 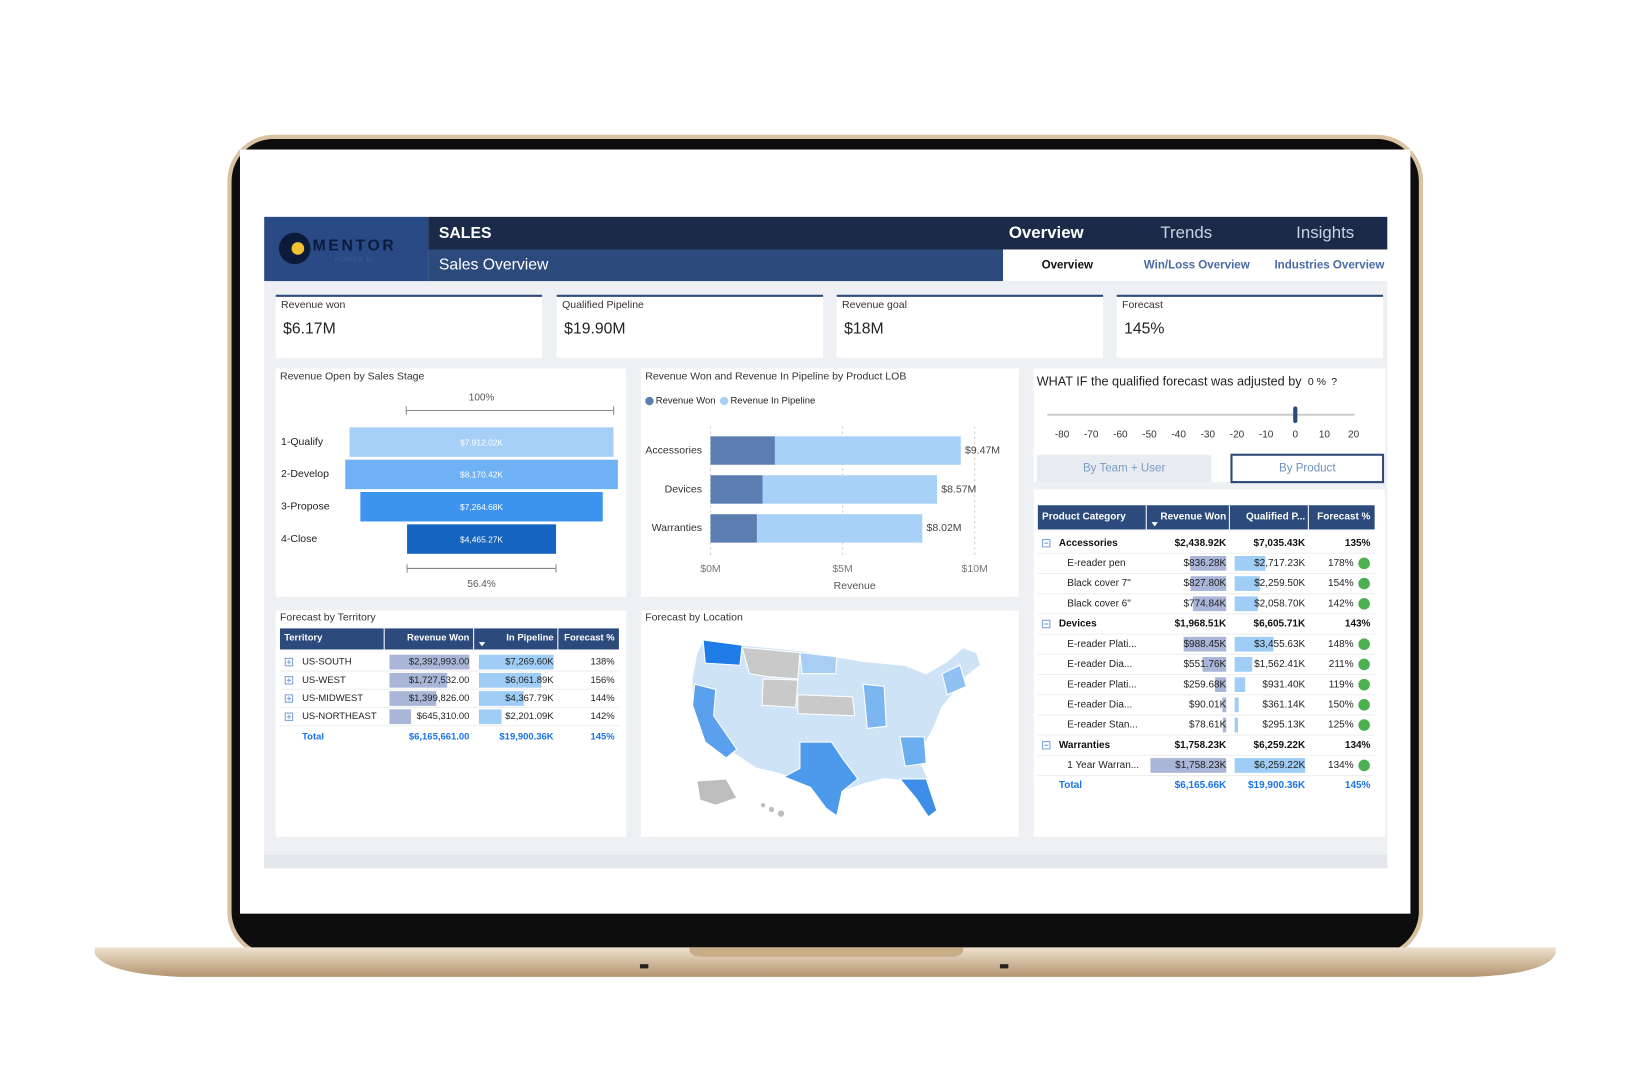 I want to click on value-label: $8,170.42K, so click(x=481, y=475).